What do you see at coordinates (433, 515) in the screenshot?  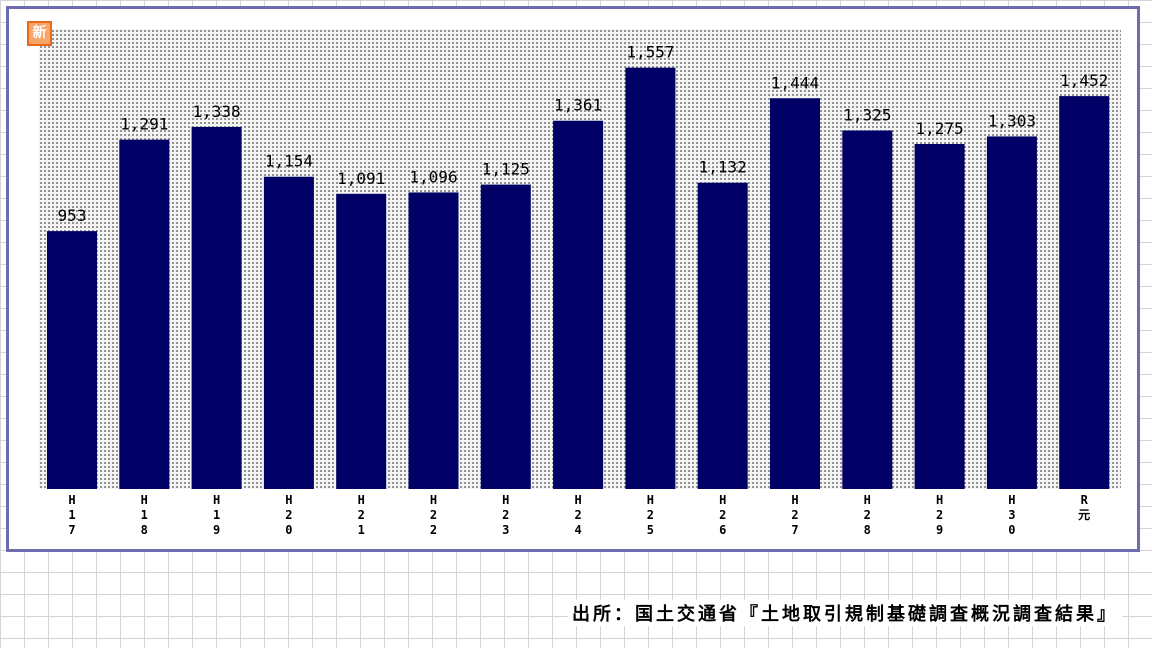 I see `x-tick-label-5: H 2 2` at bounding box center [433, 515].